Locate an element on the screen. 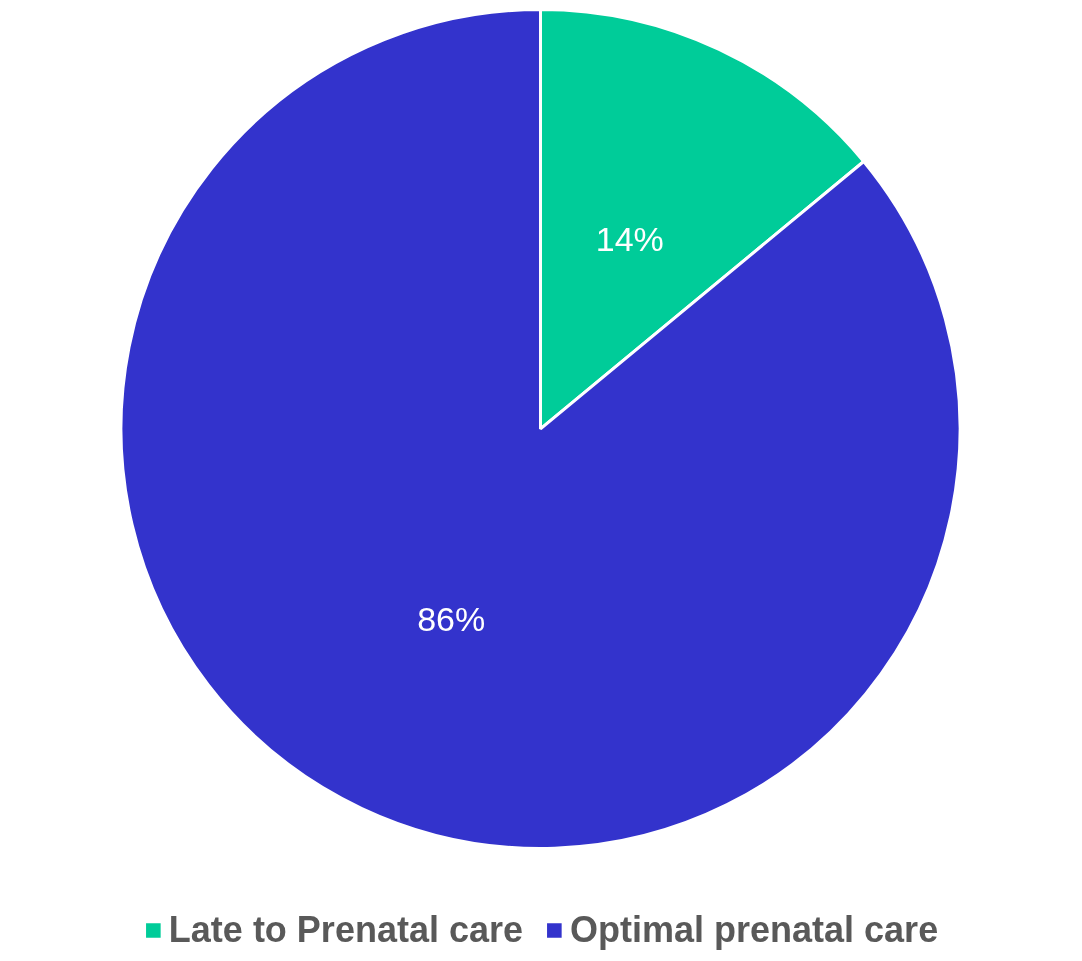  legend-label: Optimal prenatal care is located at coordinates (754, 930).